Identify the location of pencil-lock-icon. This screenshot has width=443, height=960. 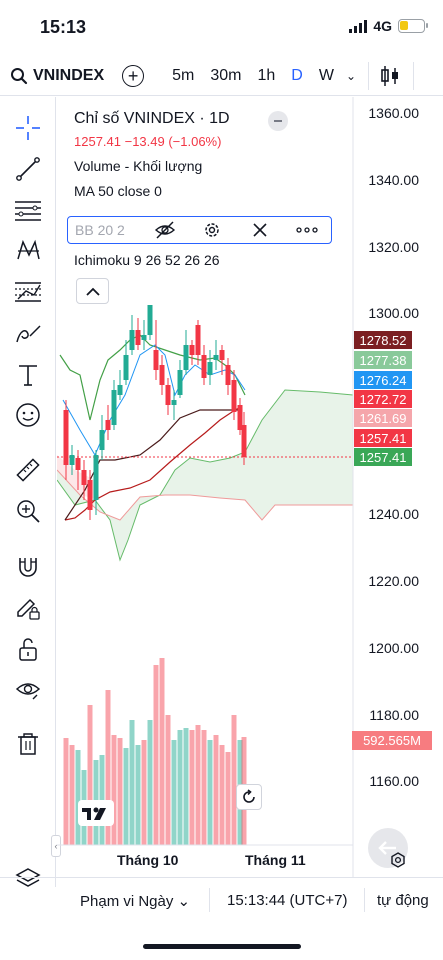
(28, 609).